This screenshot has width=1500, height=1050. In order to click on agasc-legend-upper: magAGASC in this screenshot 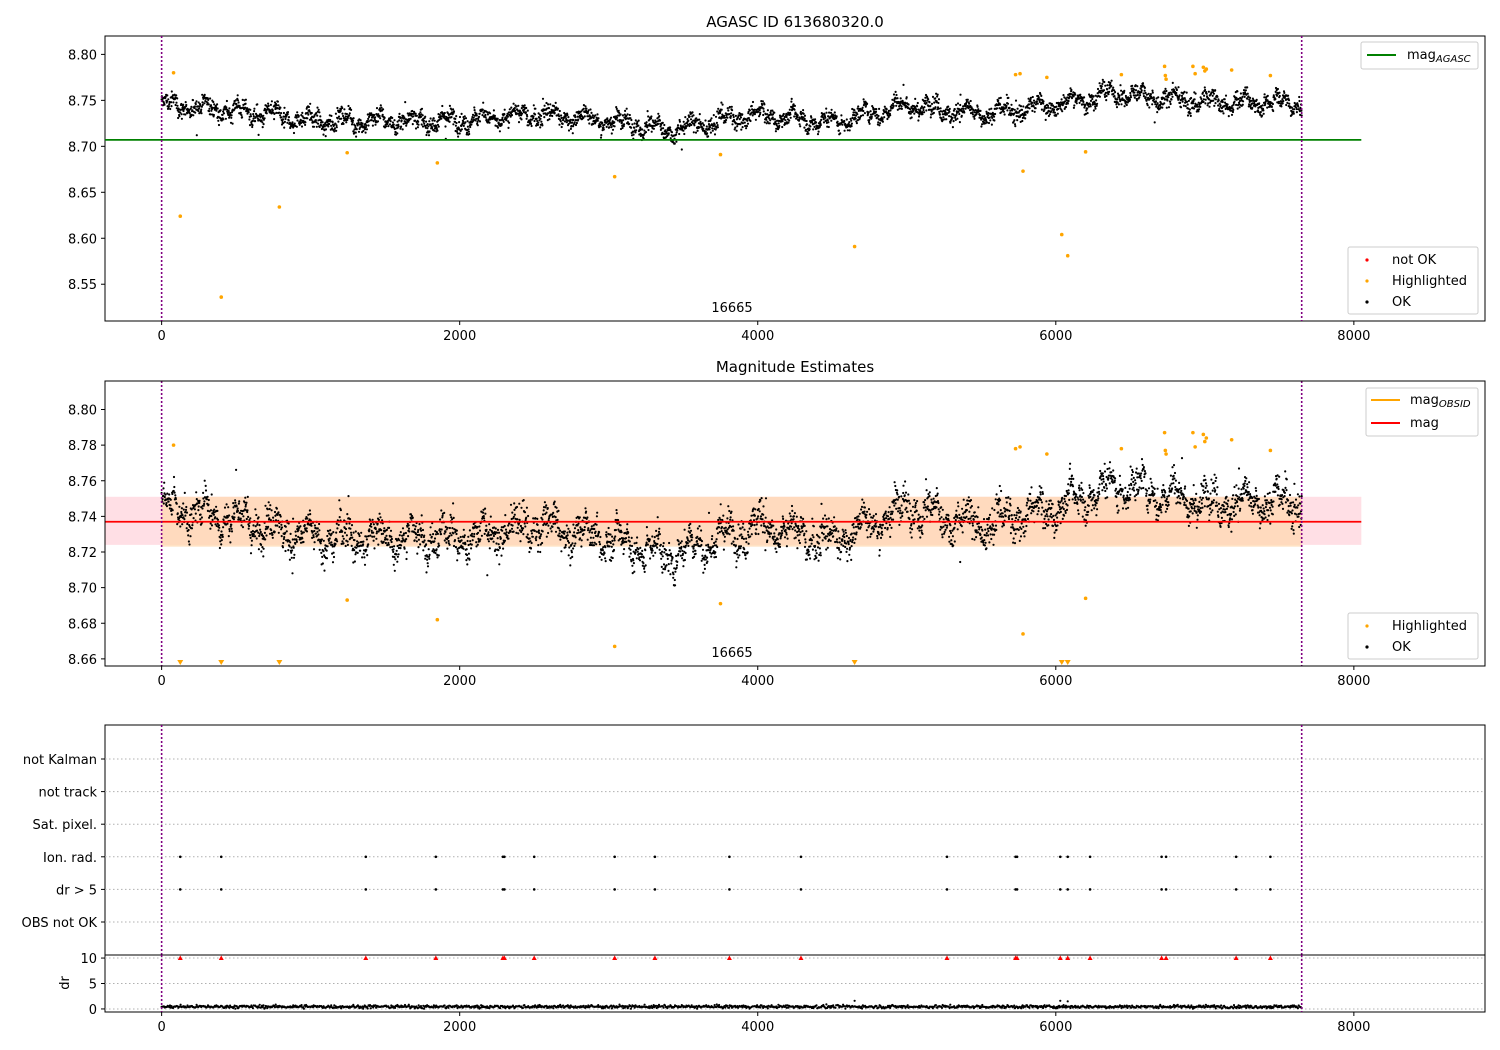, I will do `click(1419, 55)`.